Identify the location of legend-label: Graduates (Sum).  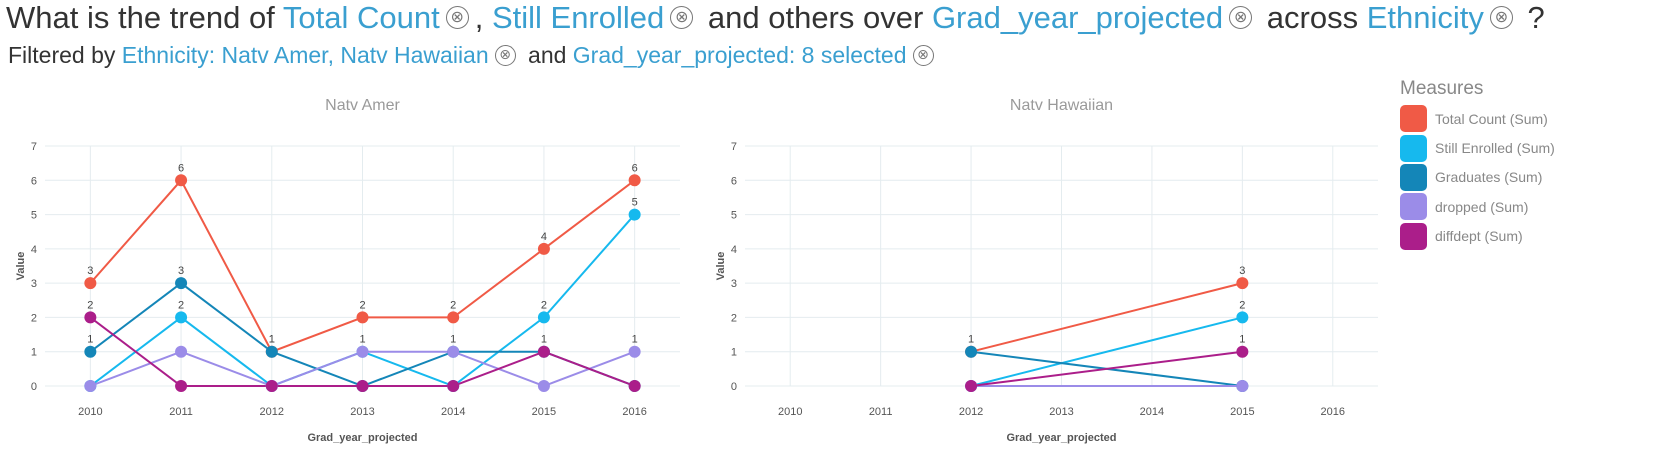
(1489, 177).